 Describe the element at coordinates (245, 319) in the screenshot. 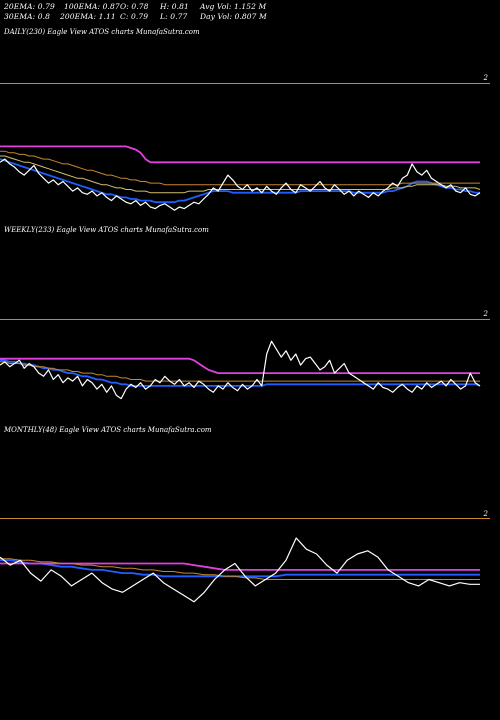

I see `weekly-reference-line` at that location.